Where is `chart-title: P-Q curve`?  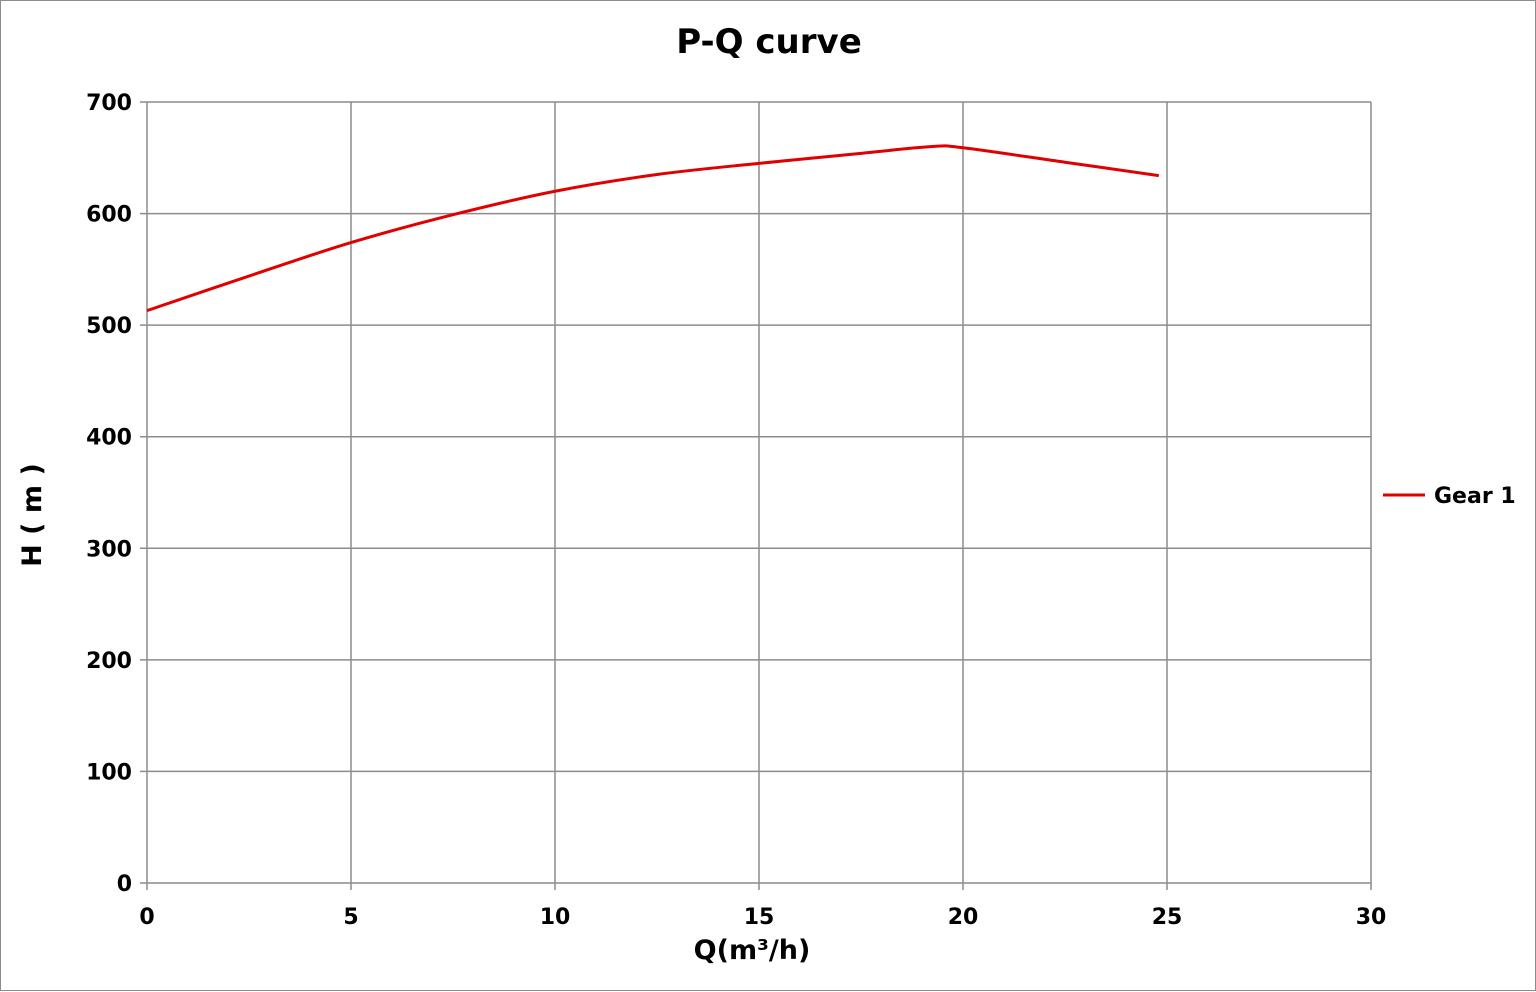
chart-title: P-Q curve is located at coordinates (769, 42).